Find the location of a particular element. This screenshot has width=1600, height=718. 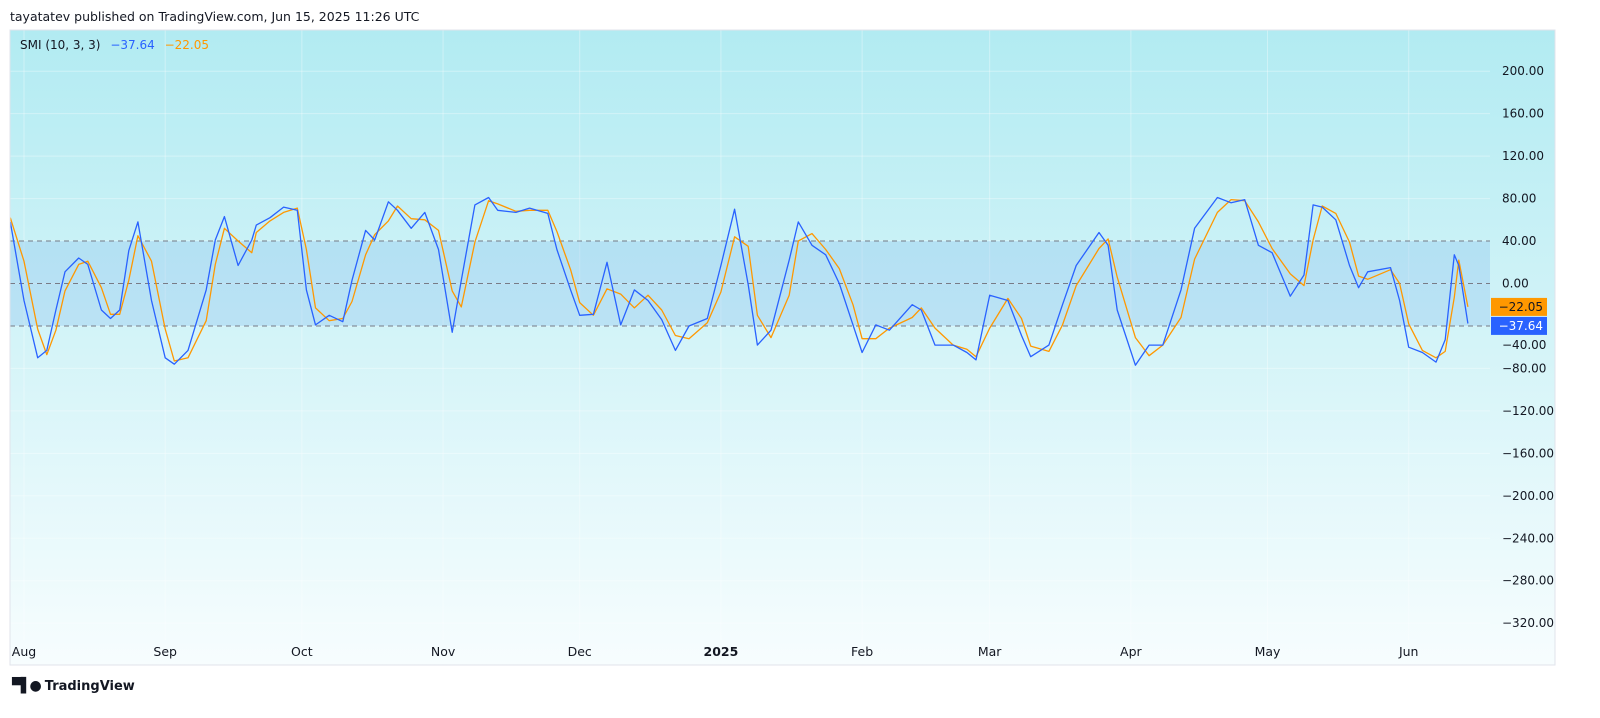

y-tick-label: 160.00 is located at coordinates (1523, 114).